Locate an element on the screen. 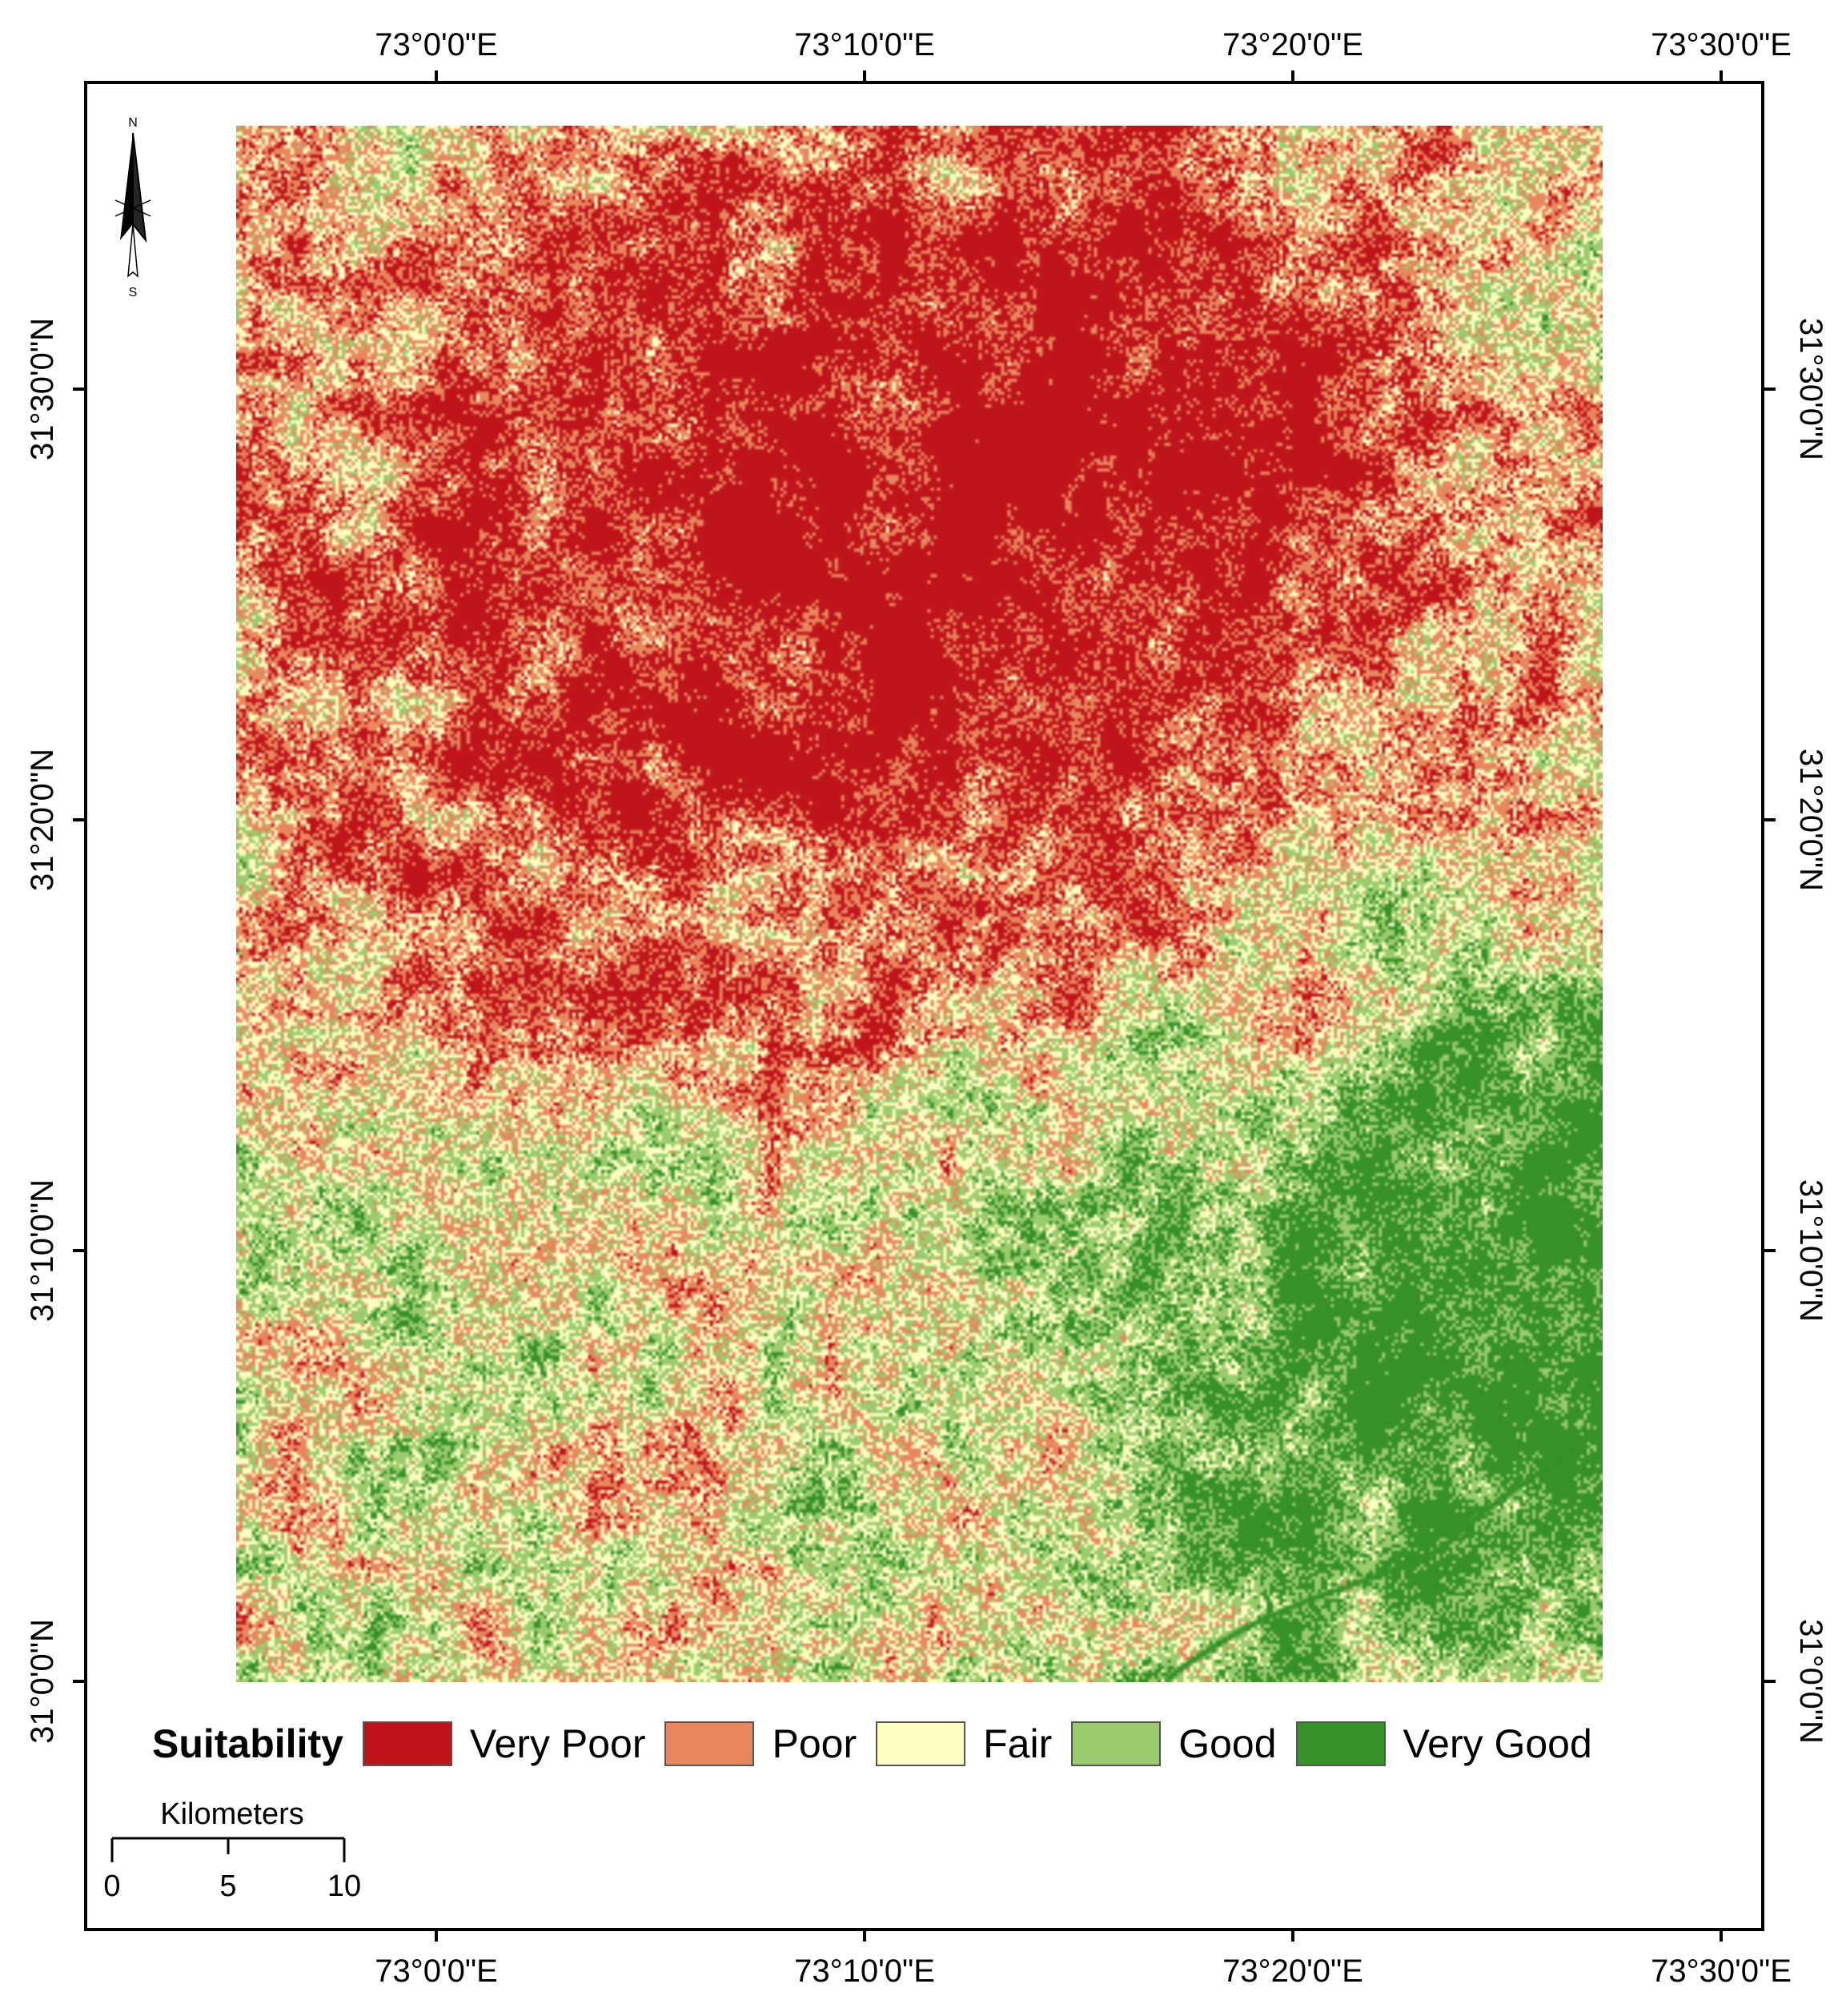 The width and height of the screenshot is (1846, 2016). top-tick-label: 73°30'0"E is located at coordinates (1721, 45).